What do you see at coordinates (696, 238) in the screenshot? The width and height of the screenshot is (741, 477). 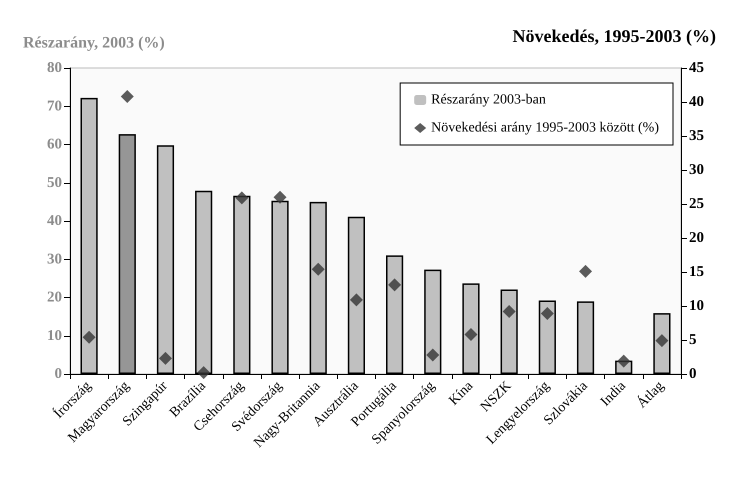 I see `y2-tick-label: 20` at bounding box center [696, 238].